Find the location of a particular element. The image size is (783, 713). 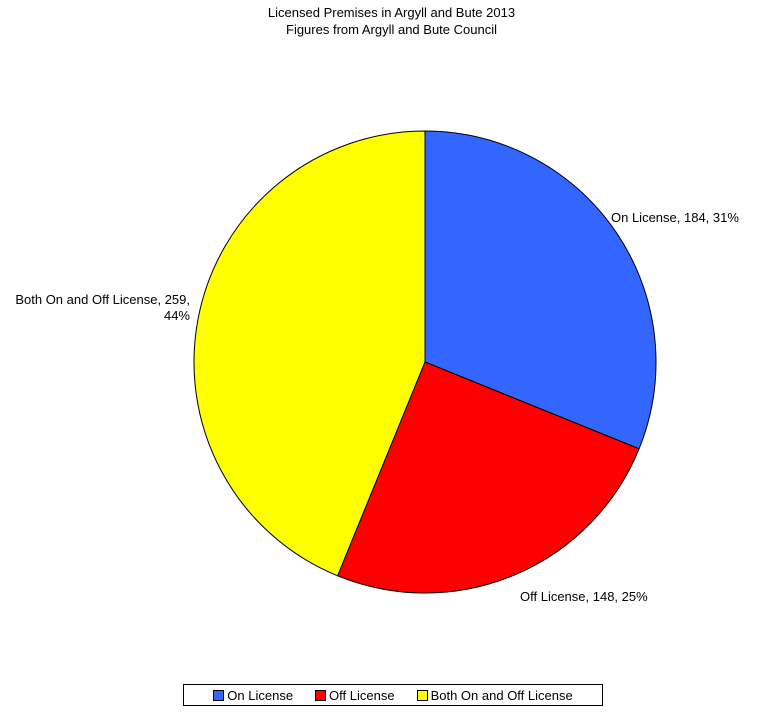

data-label: Off License, 148, 25% is located at coordinates (584, 596).